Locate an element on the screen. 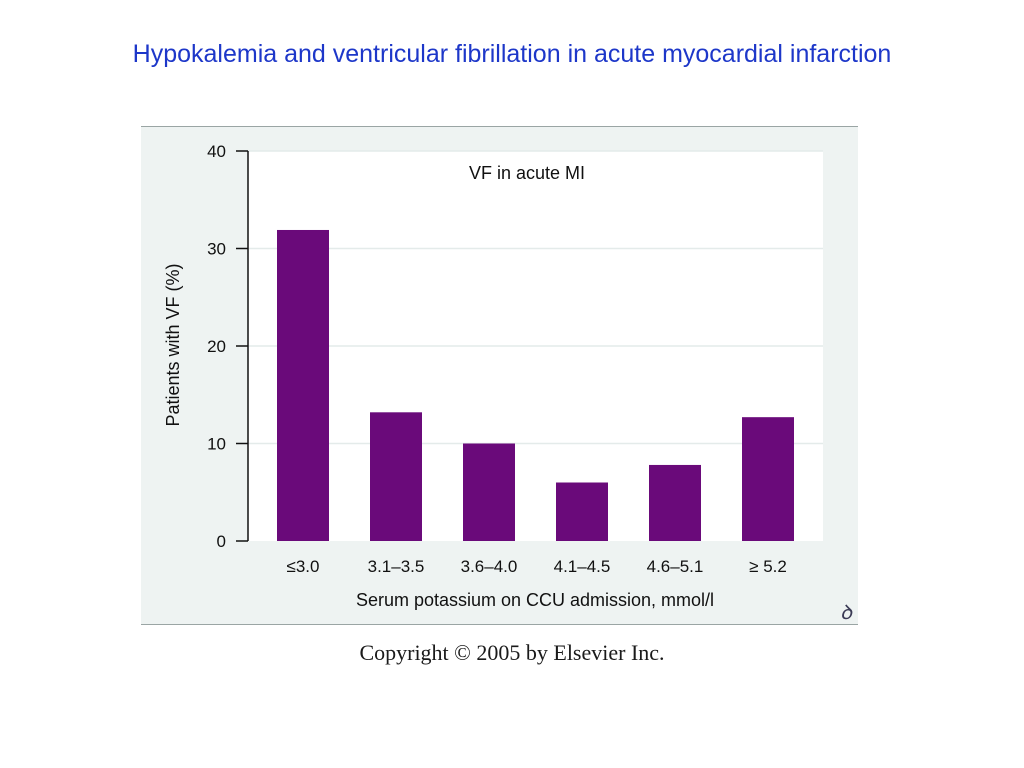  x-tick-label: 3.6–4.0 is located at coordinates (489, 566).